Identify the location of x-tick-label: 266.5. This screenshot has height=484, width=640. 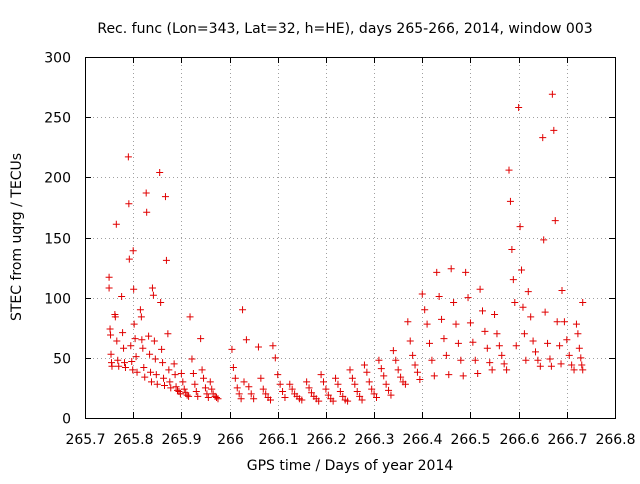
(470, 440).